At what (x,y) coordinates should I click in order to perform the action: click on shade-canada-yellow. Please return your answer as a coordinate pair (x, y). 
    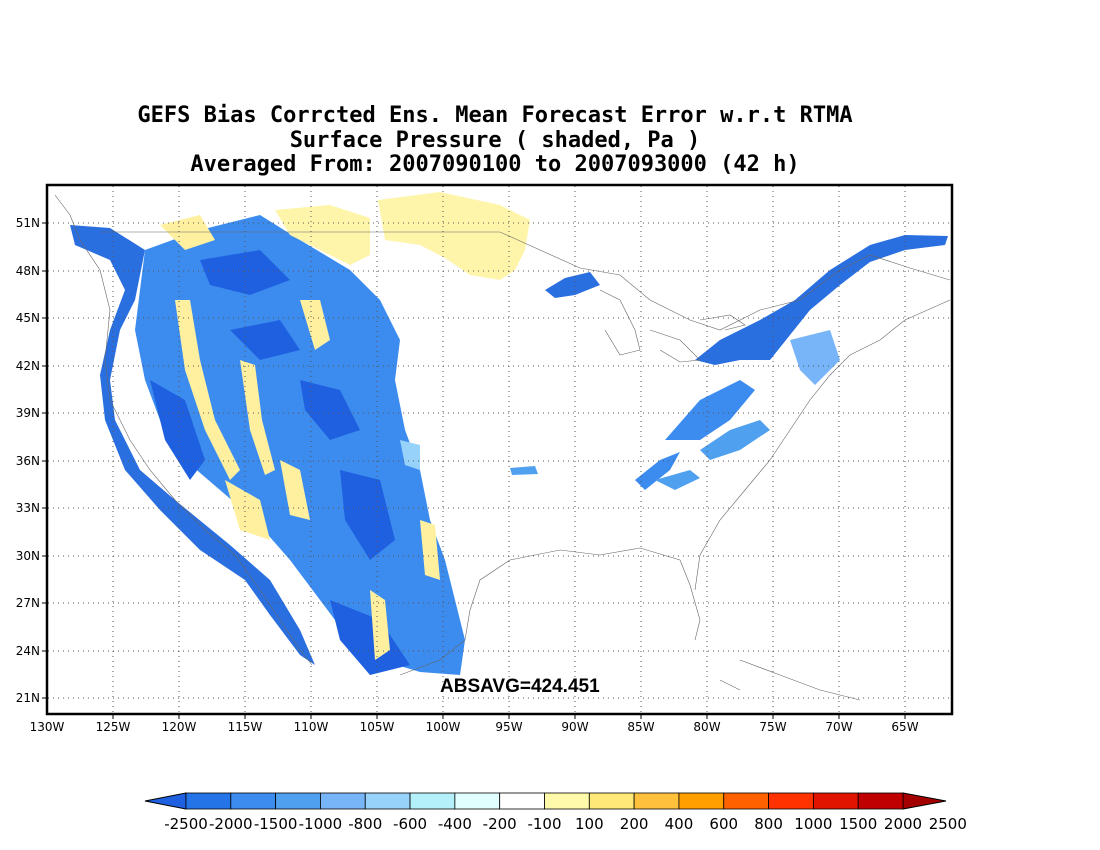
    Looking at the image, I should click on (454, 236).